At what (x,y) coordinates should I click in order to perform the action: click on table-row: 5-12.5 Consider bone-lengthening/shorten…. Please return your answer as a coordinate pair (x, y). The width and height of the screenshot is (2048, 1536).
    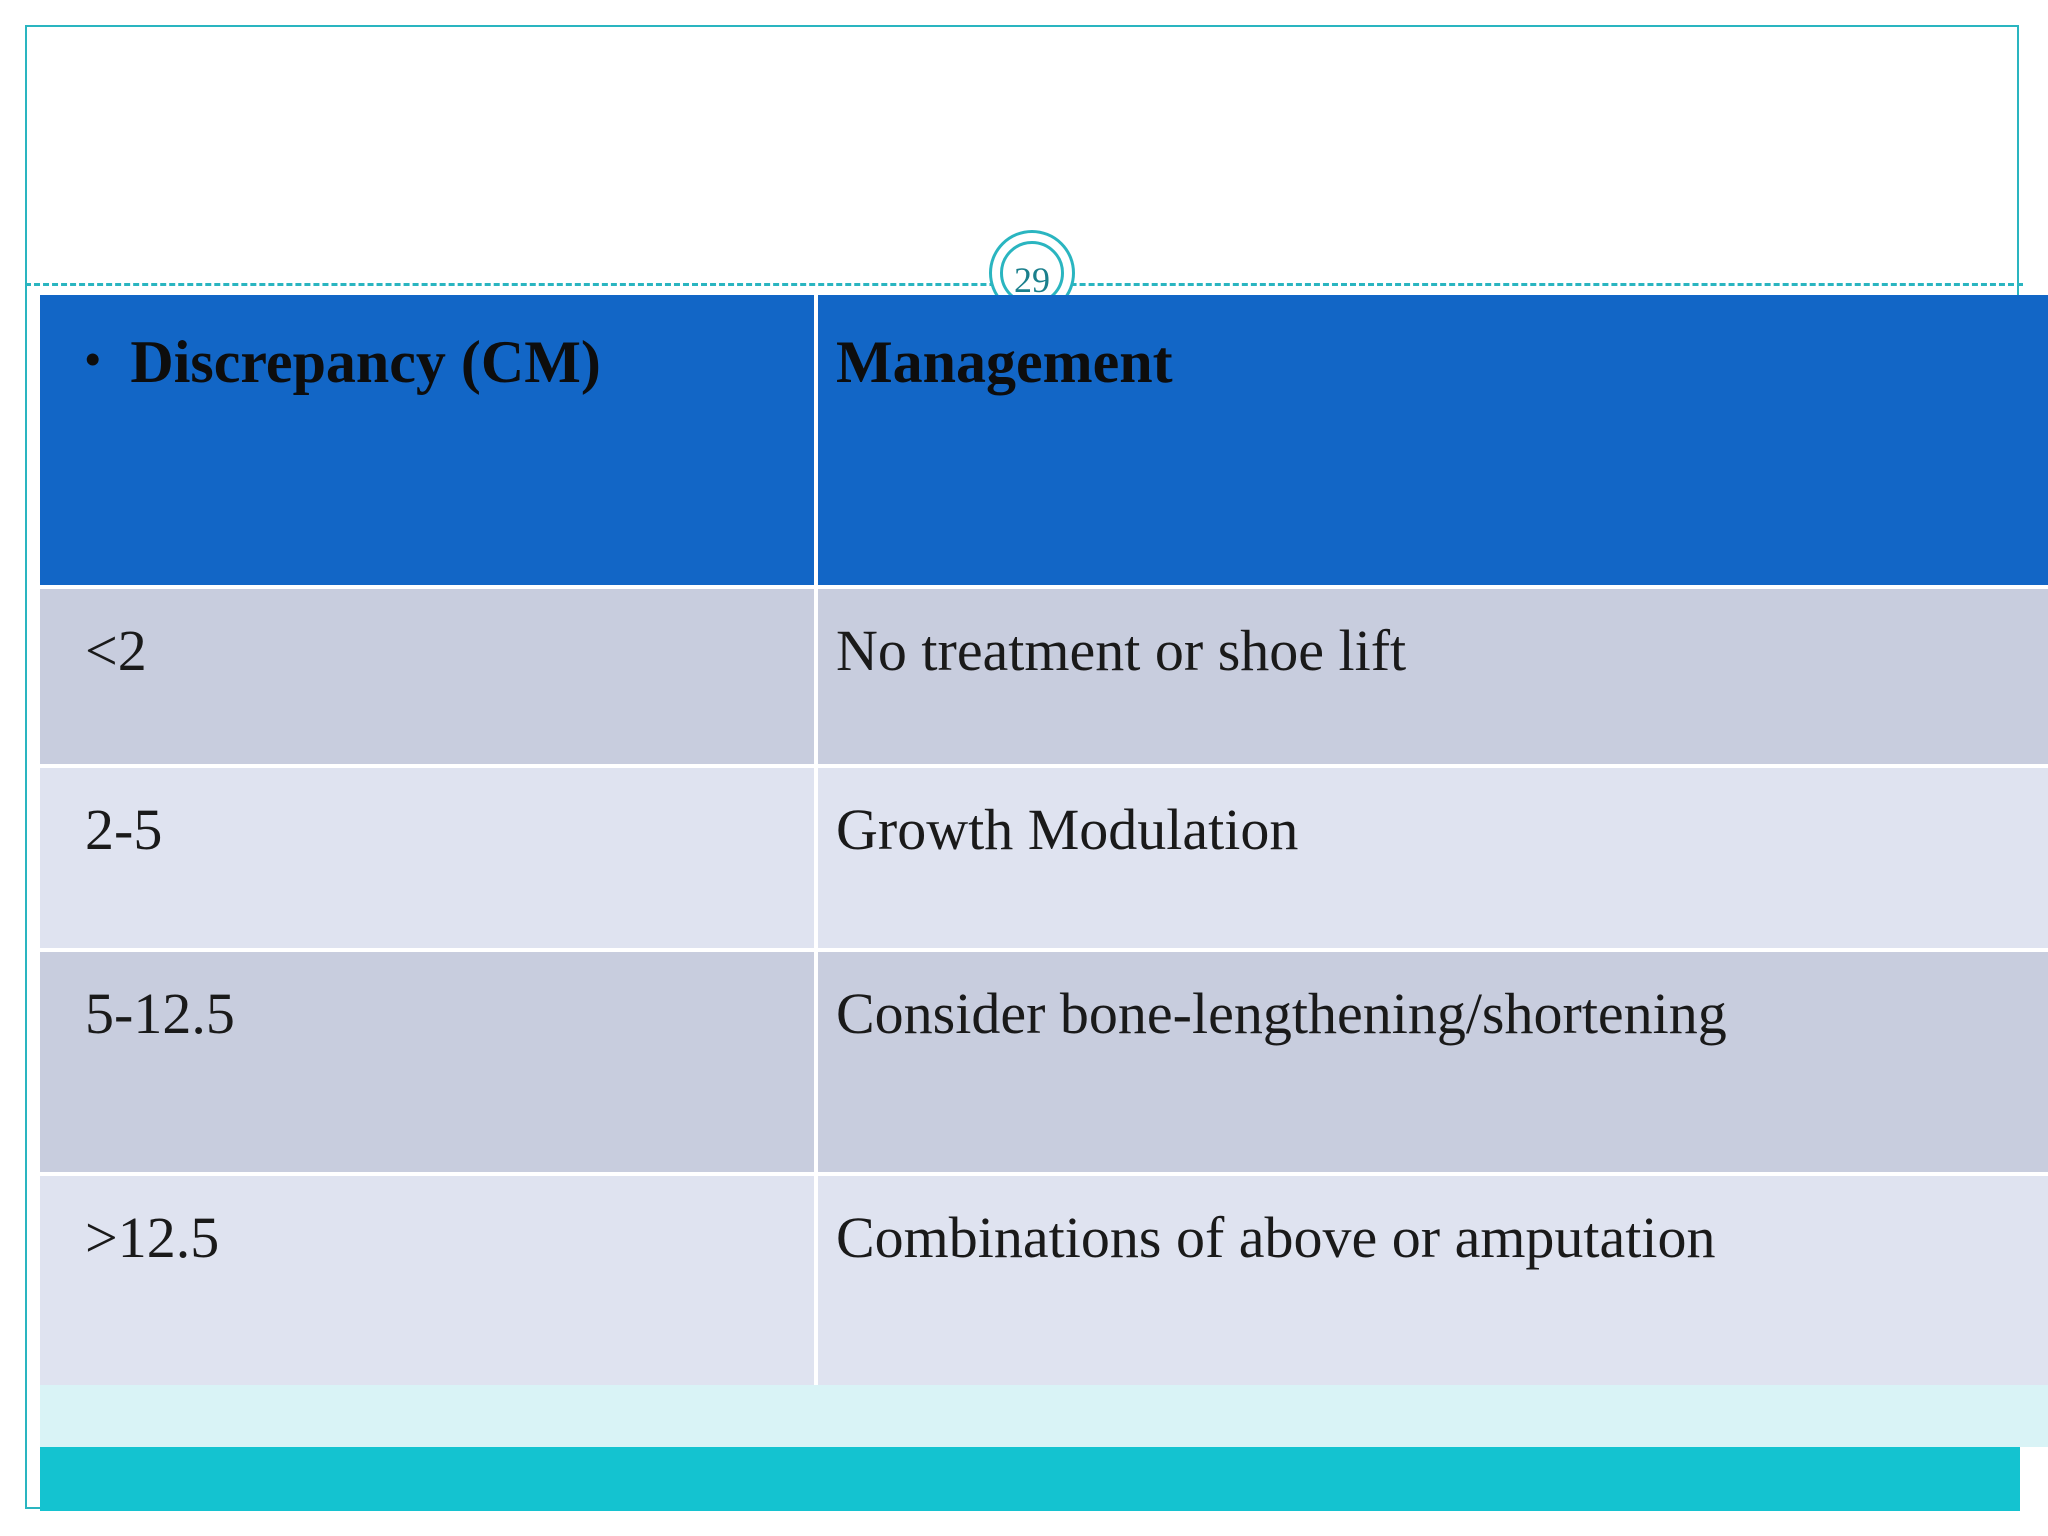
    Looking at the image, I should click on (1044, 1064).